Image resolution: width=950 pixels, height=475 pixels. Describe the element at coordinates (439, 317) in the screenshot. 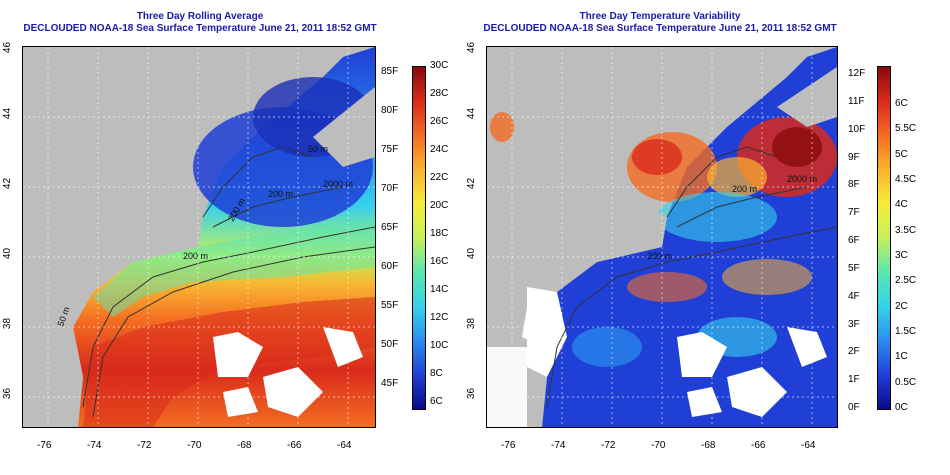

I see `colorbar-celsius-label: 12C` at that location.